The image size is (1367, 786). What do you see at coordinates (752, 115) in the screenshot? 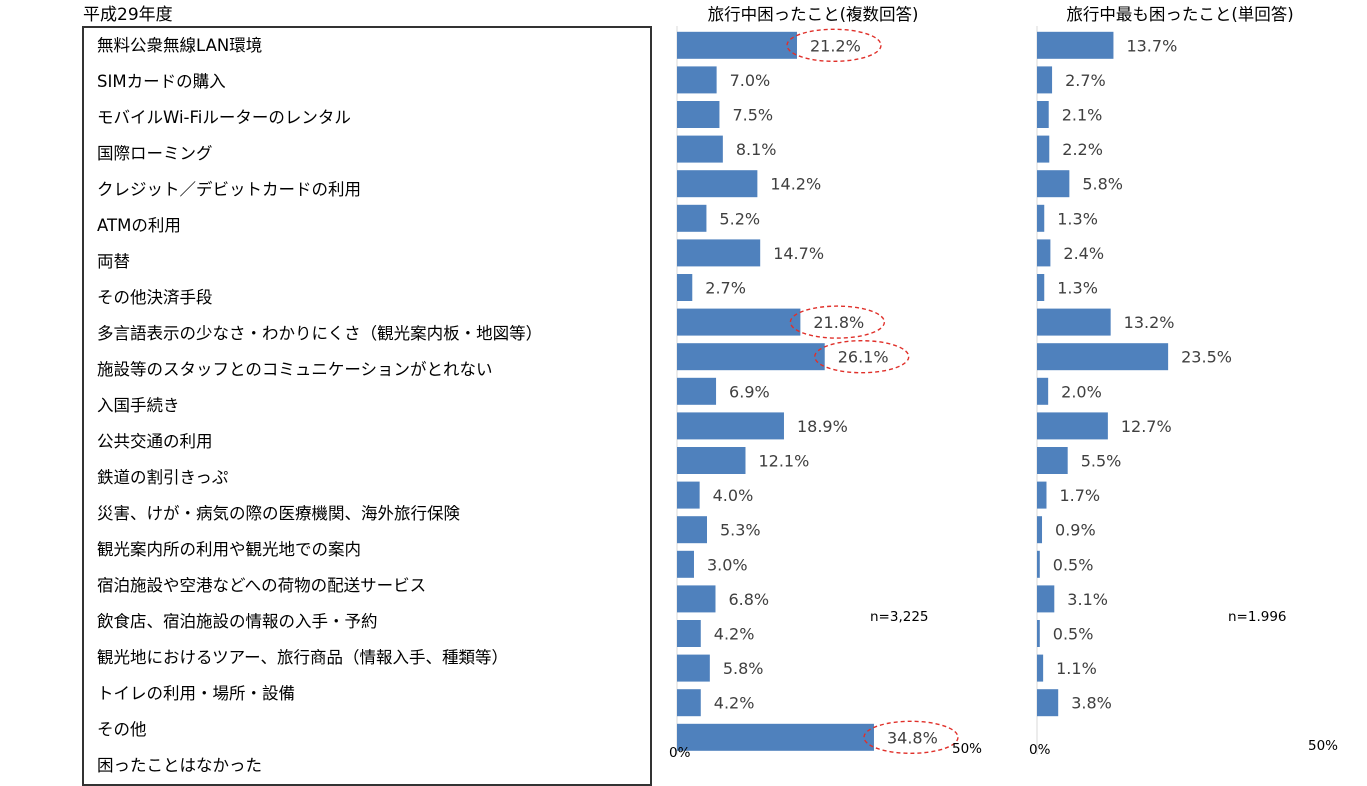
I see `data-label: 7.5%` at bounding box center [752, 115].